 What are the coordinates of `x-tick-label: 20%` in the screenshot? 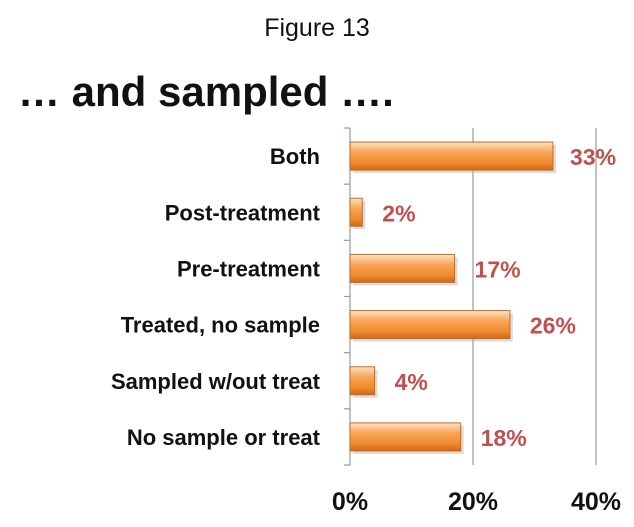 It's located at (473, 502).